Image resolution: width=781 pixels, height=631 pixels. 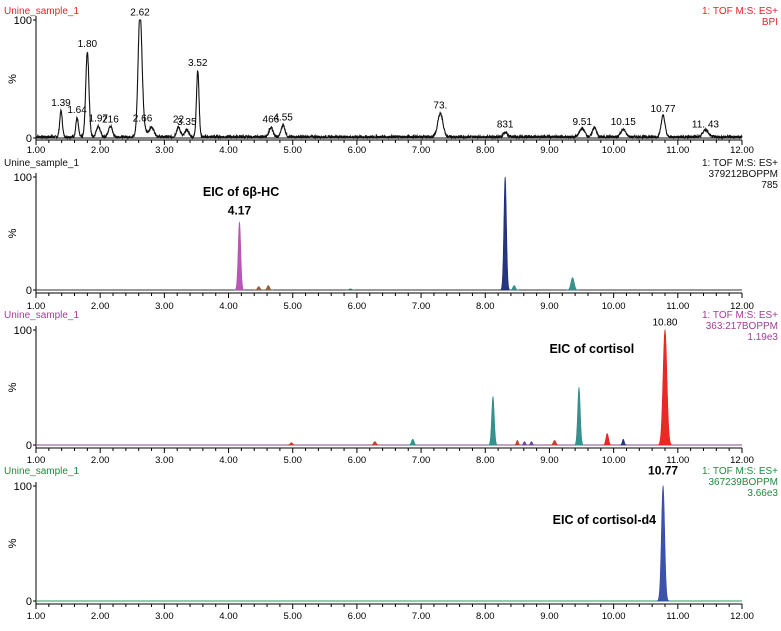 I want to click on panel-3-x-tick-label: 11.00, so click(x=677, y=460).